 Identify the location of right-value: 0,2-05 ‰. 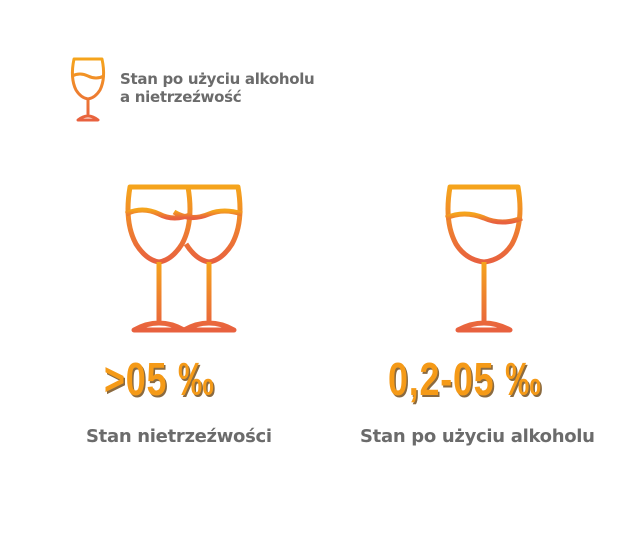
(465, 379).